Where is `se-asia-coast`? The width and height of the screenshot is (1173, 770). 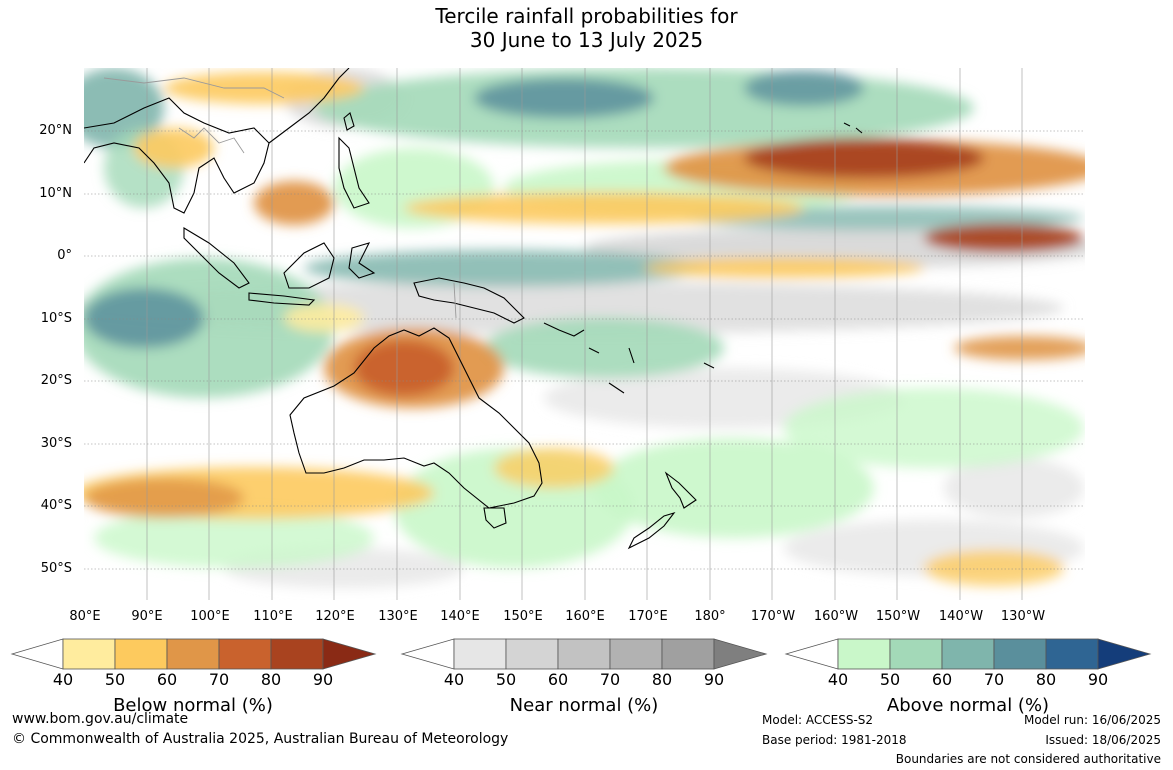
se-asia-coast is located at coordinates (177, 155).